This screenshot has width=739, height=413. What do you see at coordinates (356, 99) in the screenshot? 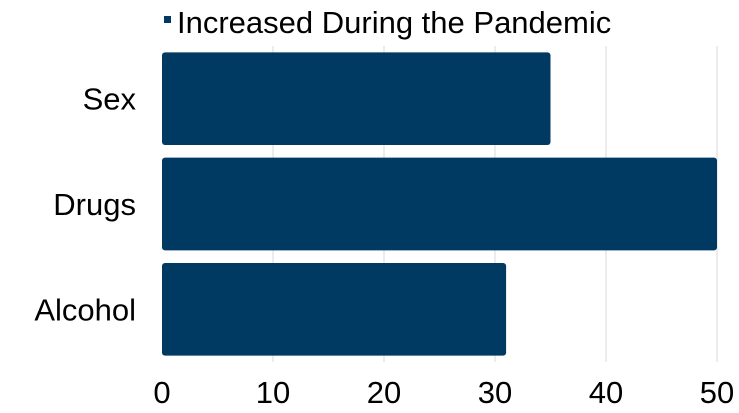
I see `bar-sex` at bounding box center [356, 99].